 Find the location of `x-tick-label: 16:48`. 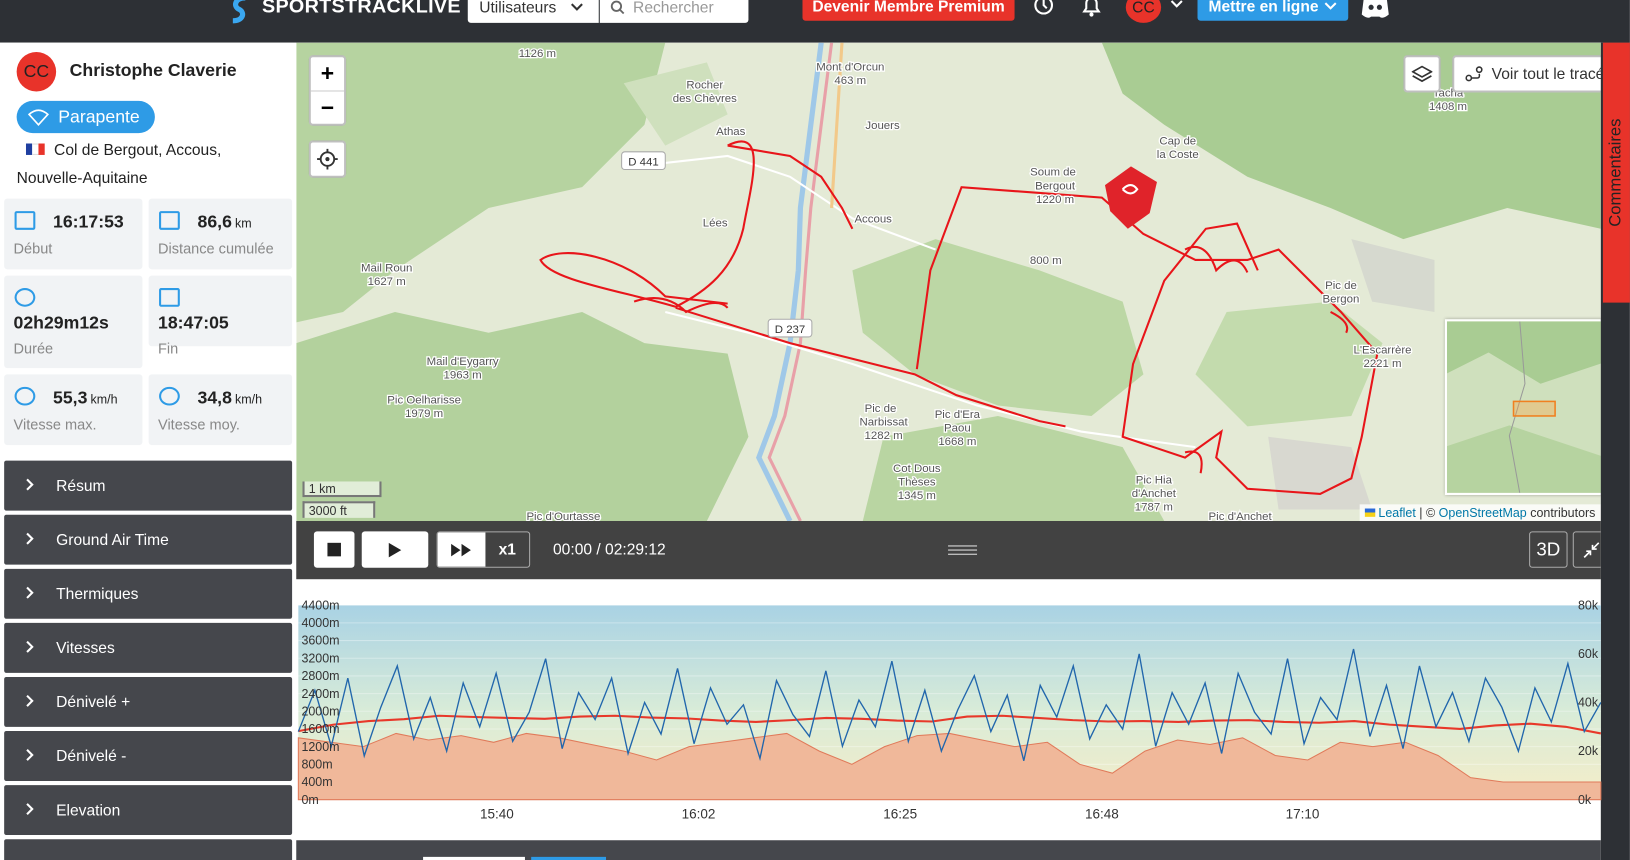

x-tick-label: 16:48 is located at coordinates (1102, 813).